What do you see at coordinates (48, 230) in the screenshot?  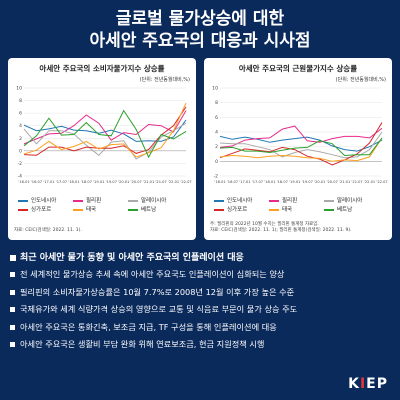 I see `cpi-chart-source: 자료: CEIC(검색일: 2022. 11. 1).` at bounding box center [48, 230].